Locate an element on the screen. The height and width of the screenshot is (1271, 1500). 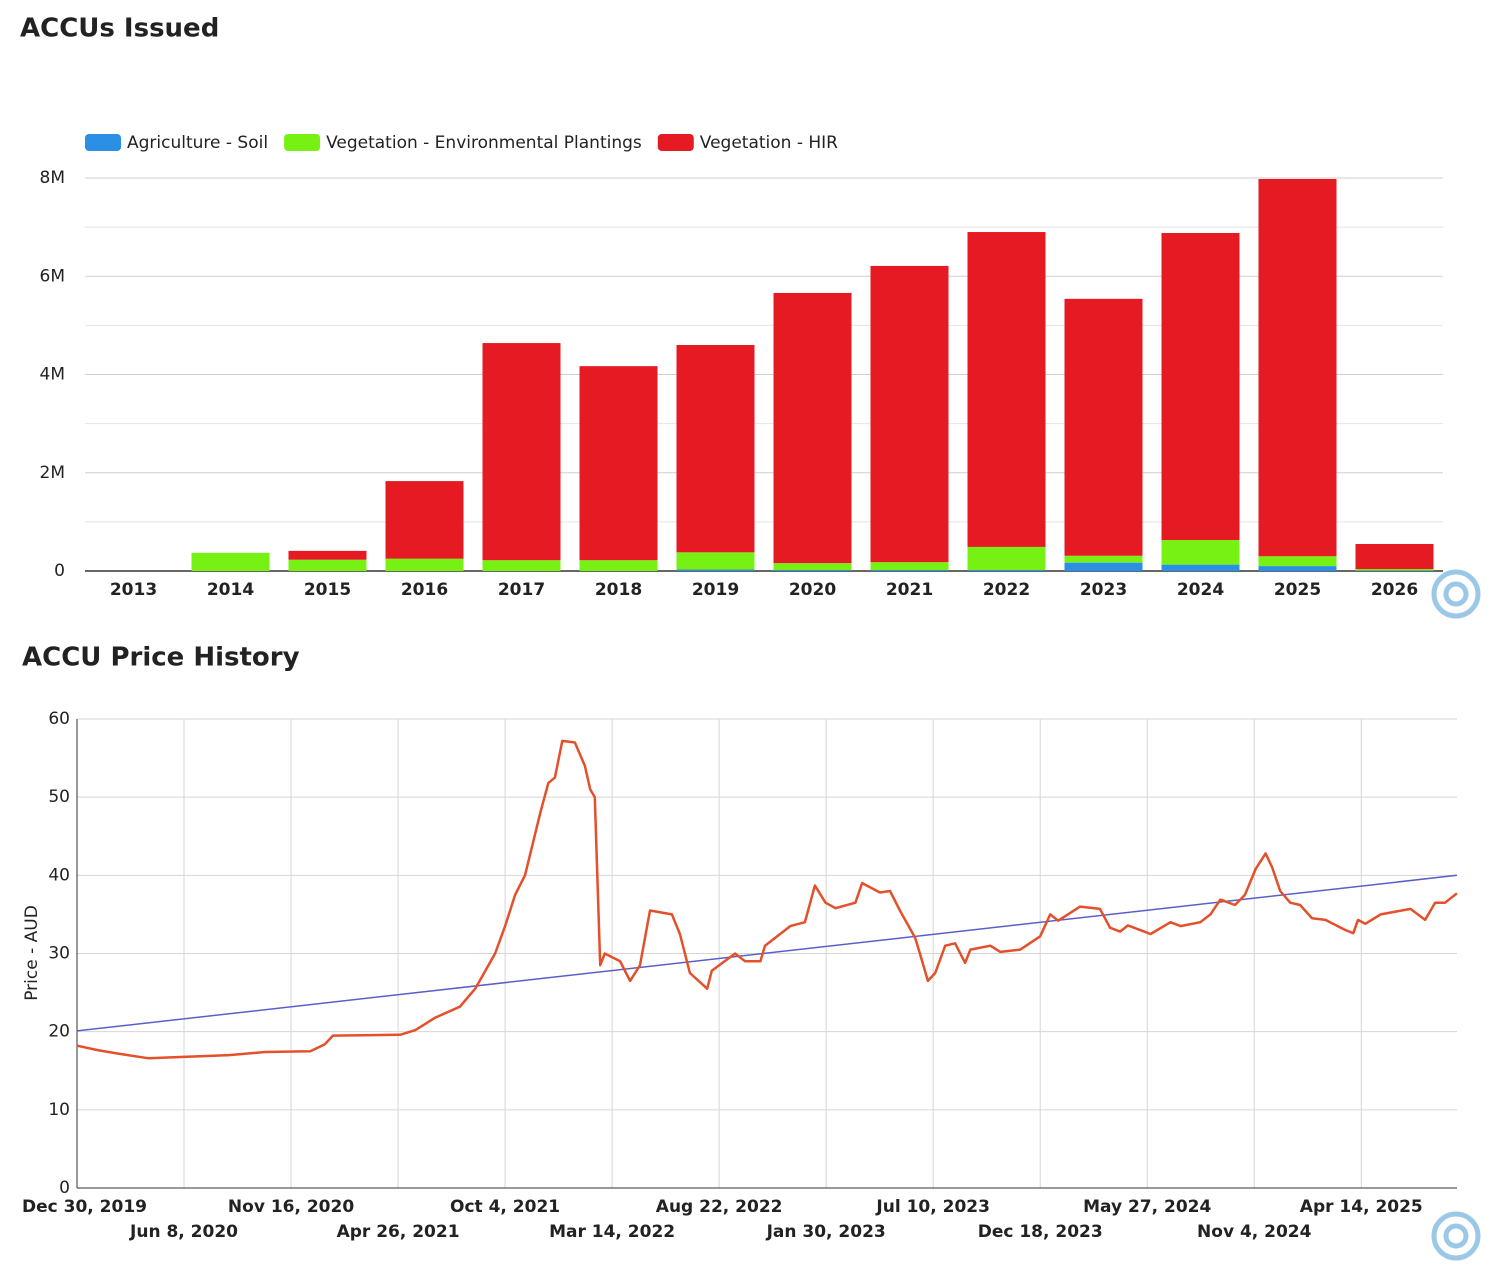
x-tick-label: 2025 is located at coordinates (1297, 590).